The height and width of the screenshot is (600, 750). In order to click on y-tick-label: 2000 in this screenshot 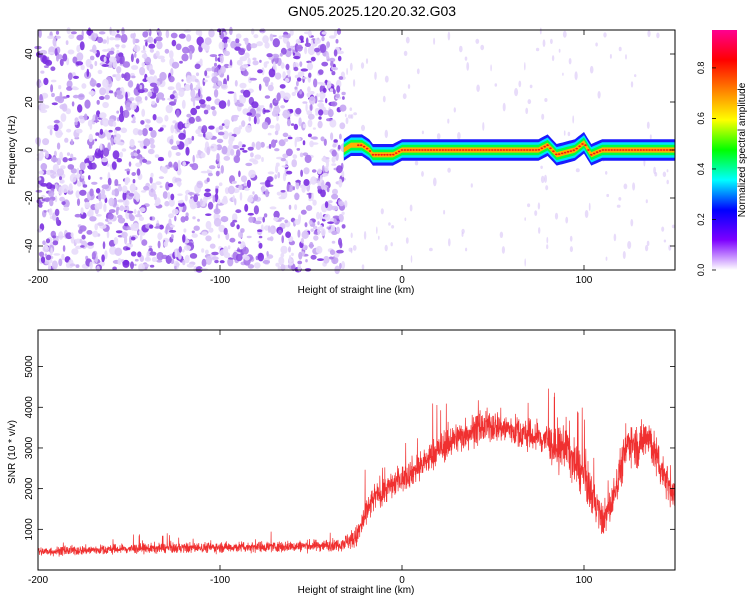, I will do `click(29, 488)`.